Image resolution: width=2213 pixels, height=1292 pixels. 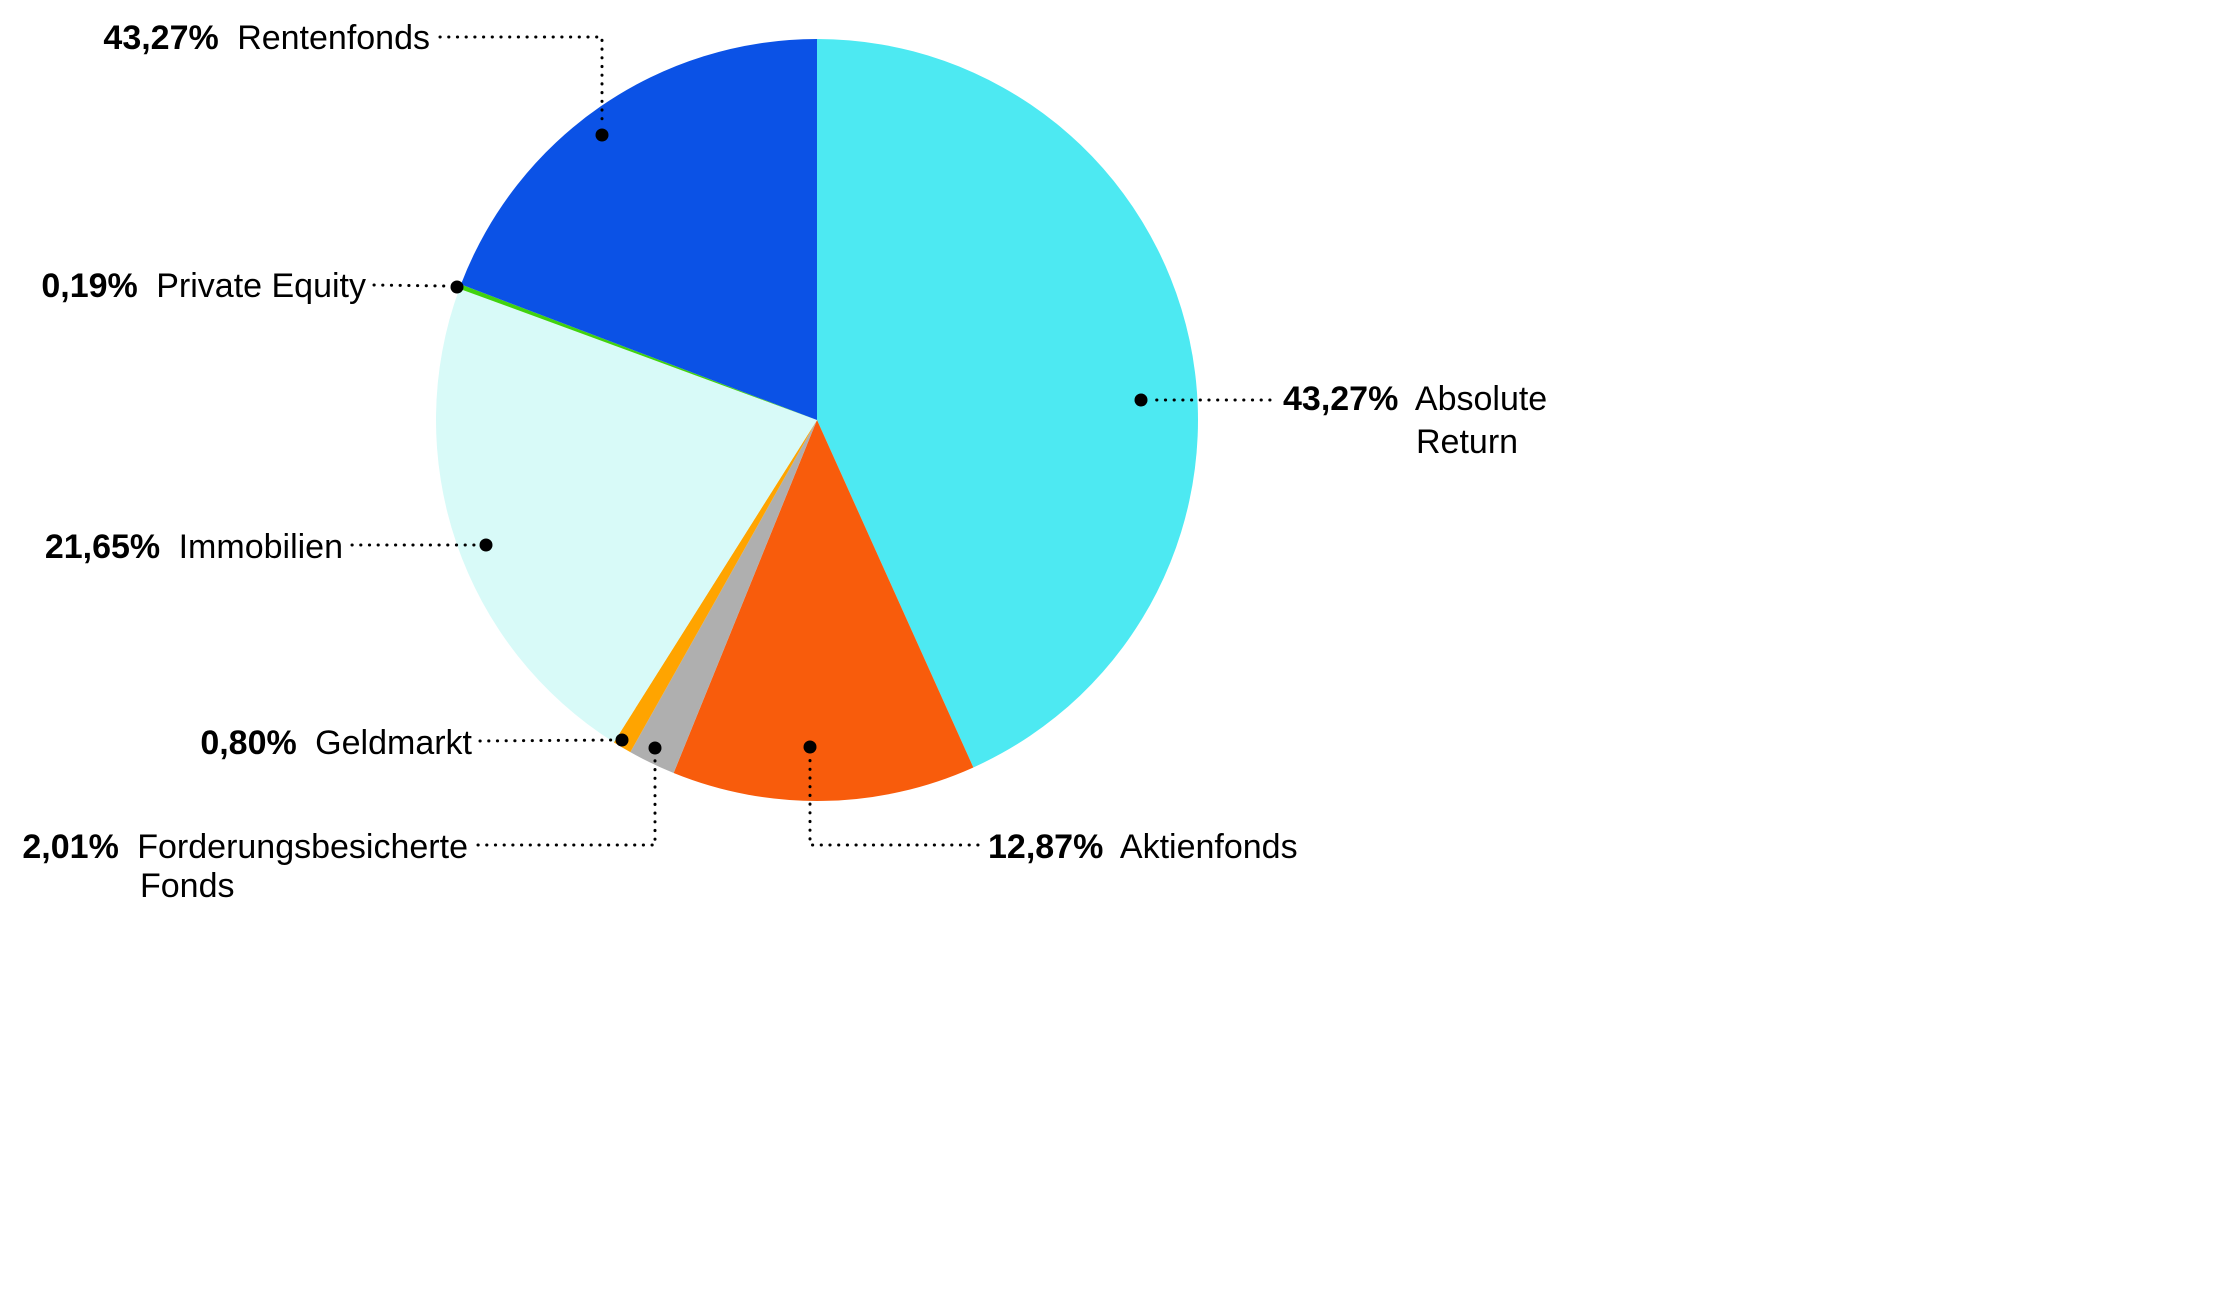 I want to click on label-aktienfonds: 12,87% Aktienfonds, so click(x=1143, y=847).